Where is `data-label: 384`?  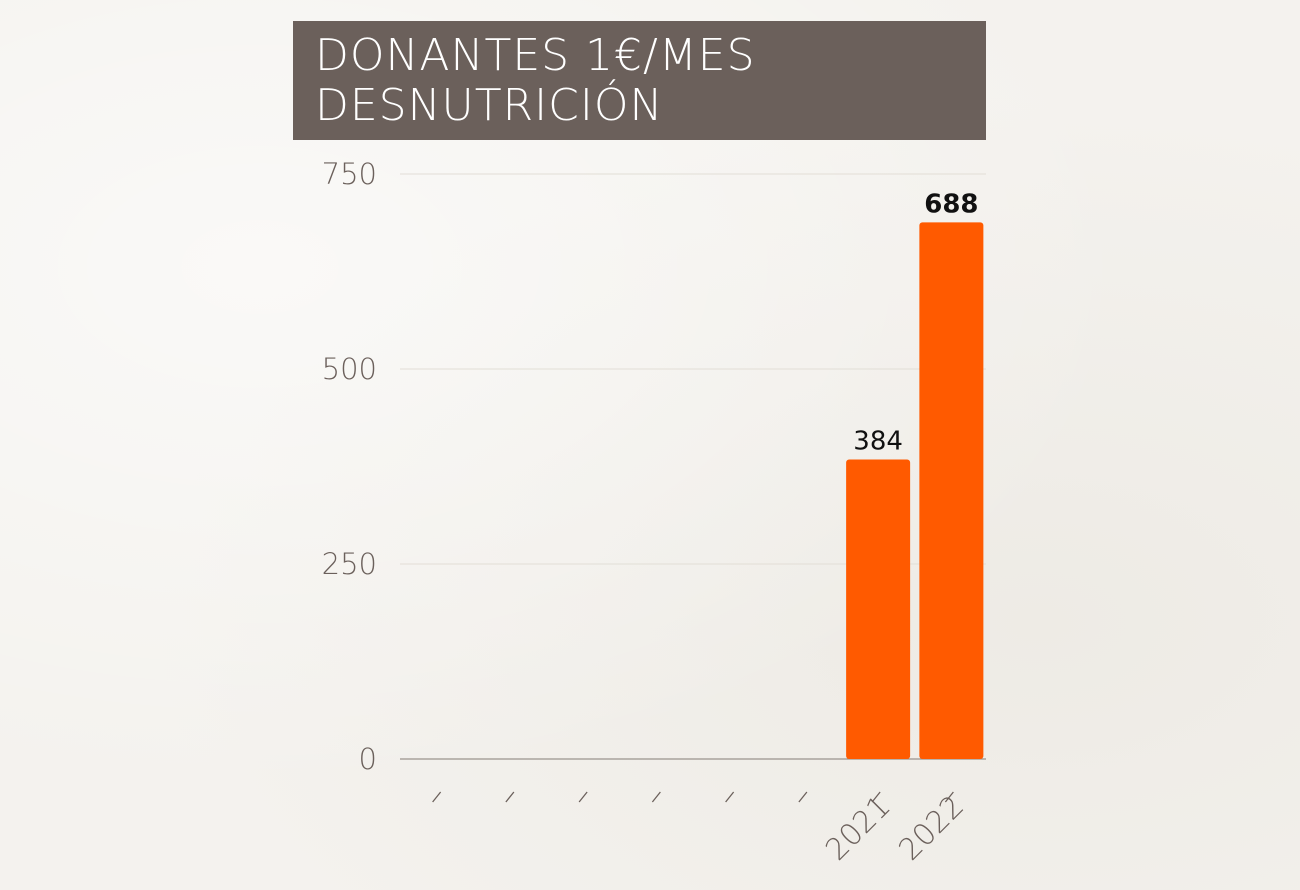
data-label: 384 is located at coordinates (878, 441).